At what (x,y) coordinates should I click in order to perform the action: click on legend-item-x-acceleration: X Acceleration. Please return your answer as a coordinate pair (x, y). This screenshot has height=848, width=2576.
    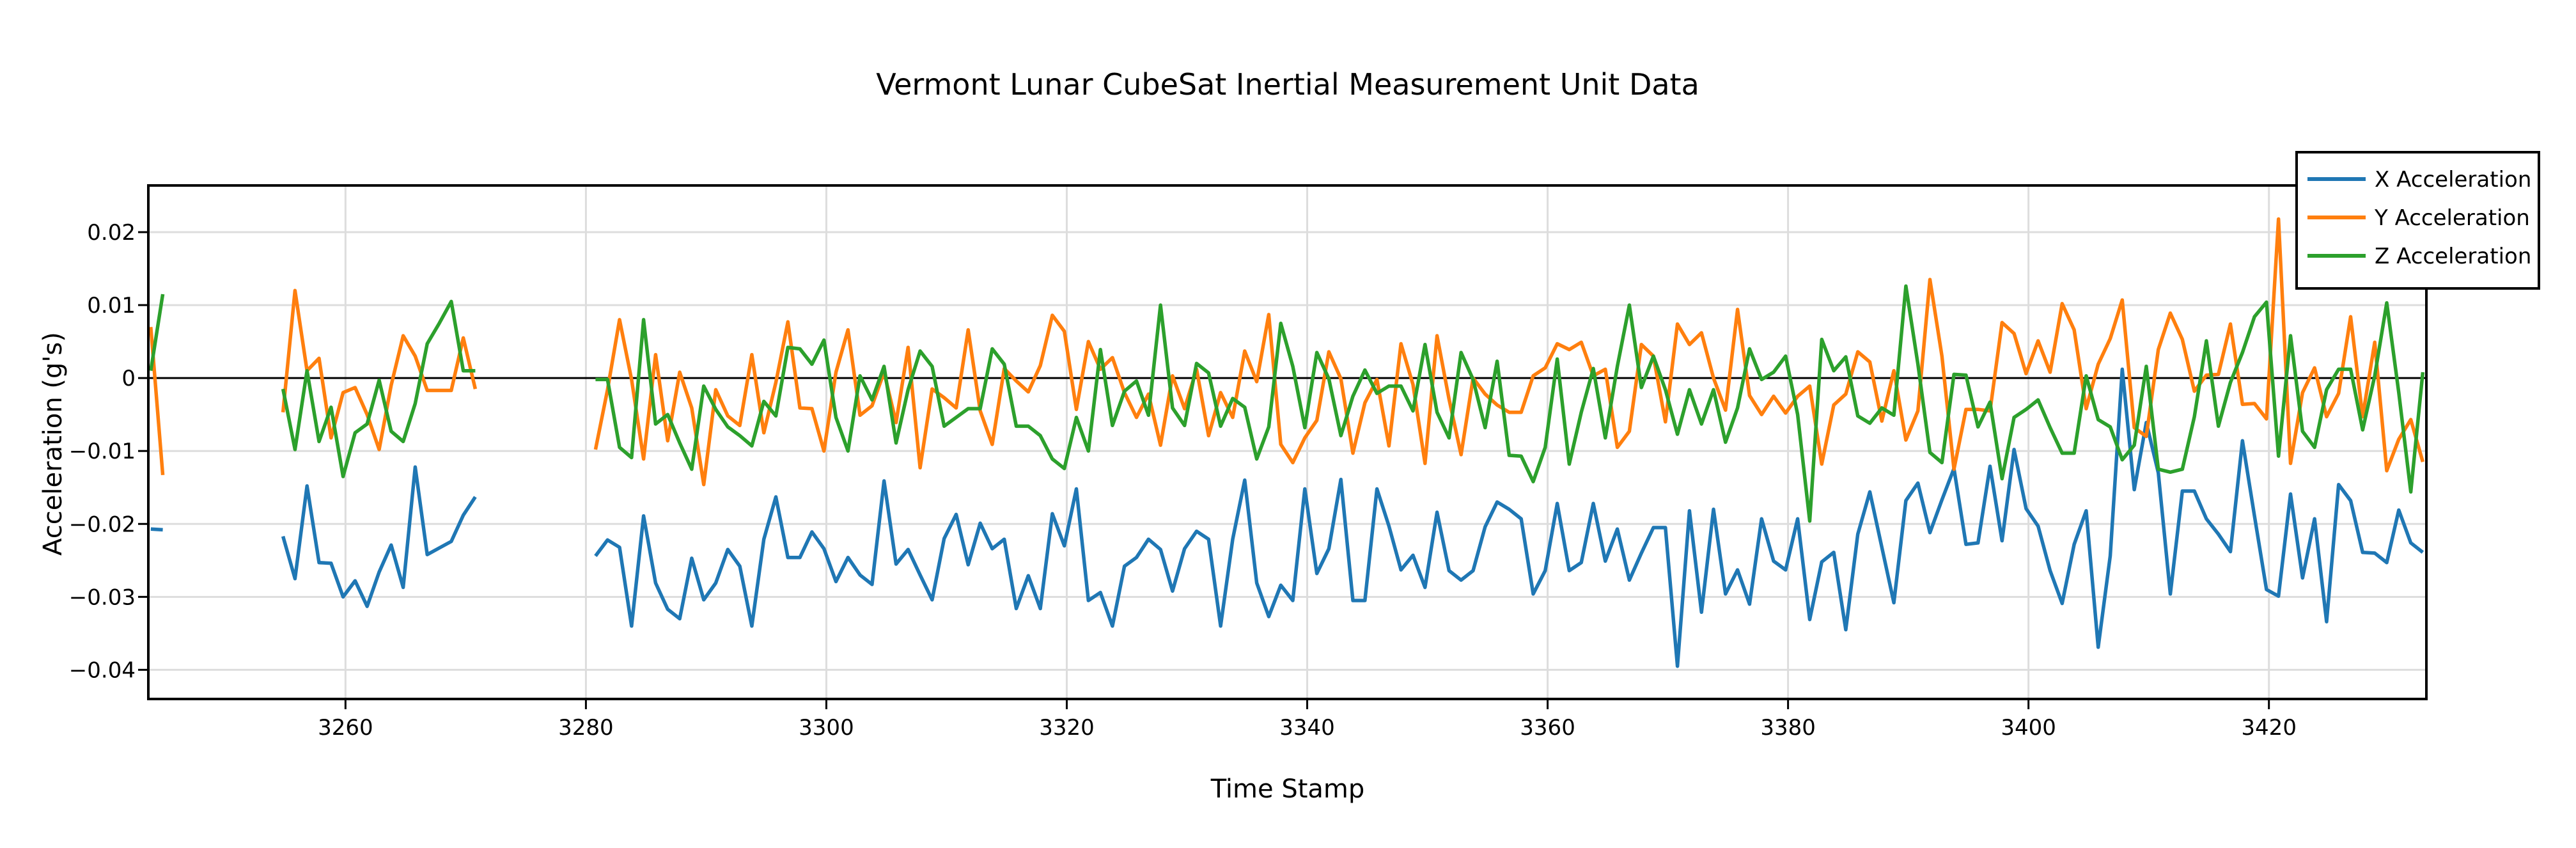
    Looking at the image, I should click on (2419, 179).